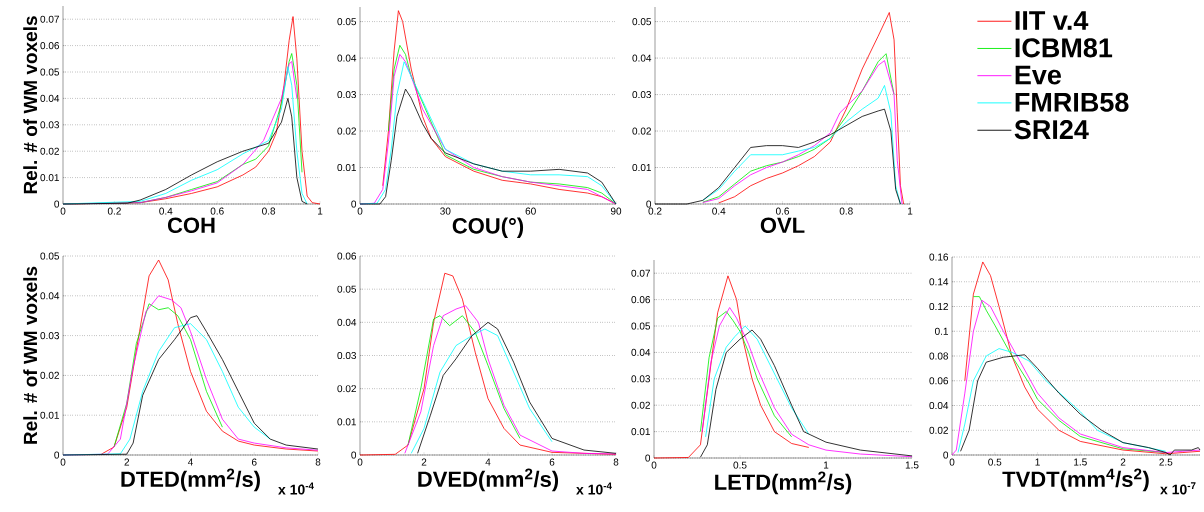 Image resolution: width=1204 pixels, height=512 pixels. What do you see at coordinates (941, 331) in the screenshot?
I see `y-tick-label: 0.1` at bounding box center [941, 331].